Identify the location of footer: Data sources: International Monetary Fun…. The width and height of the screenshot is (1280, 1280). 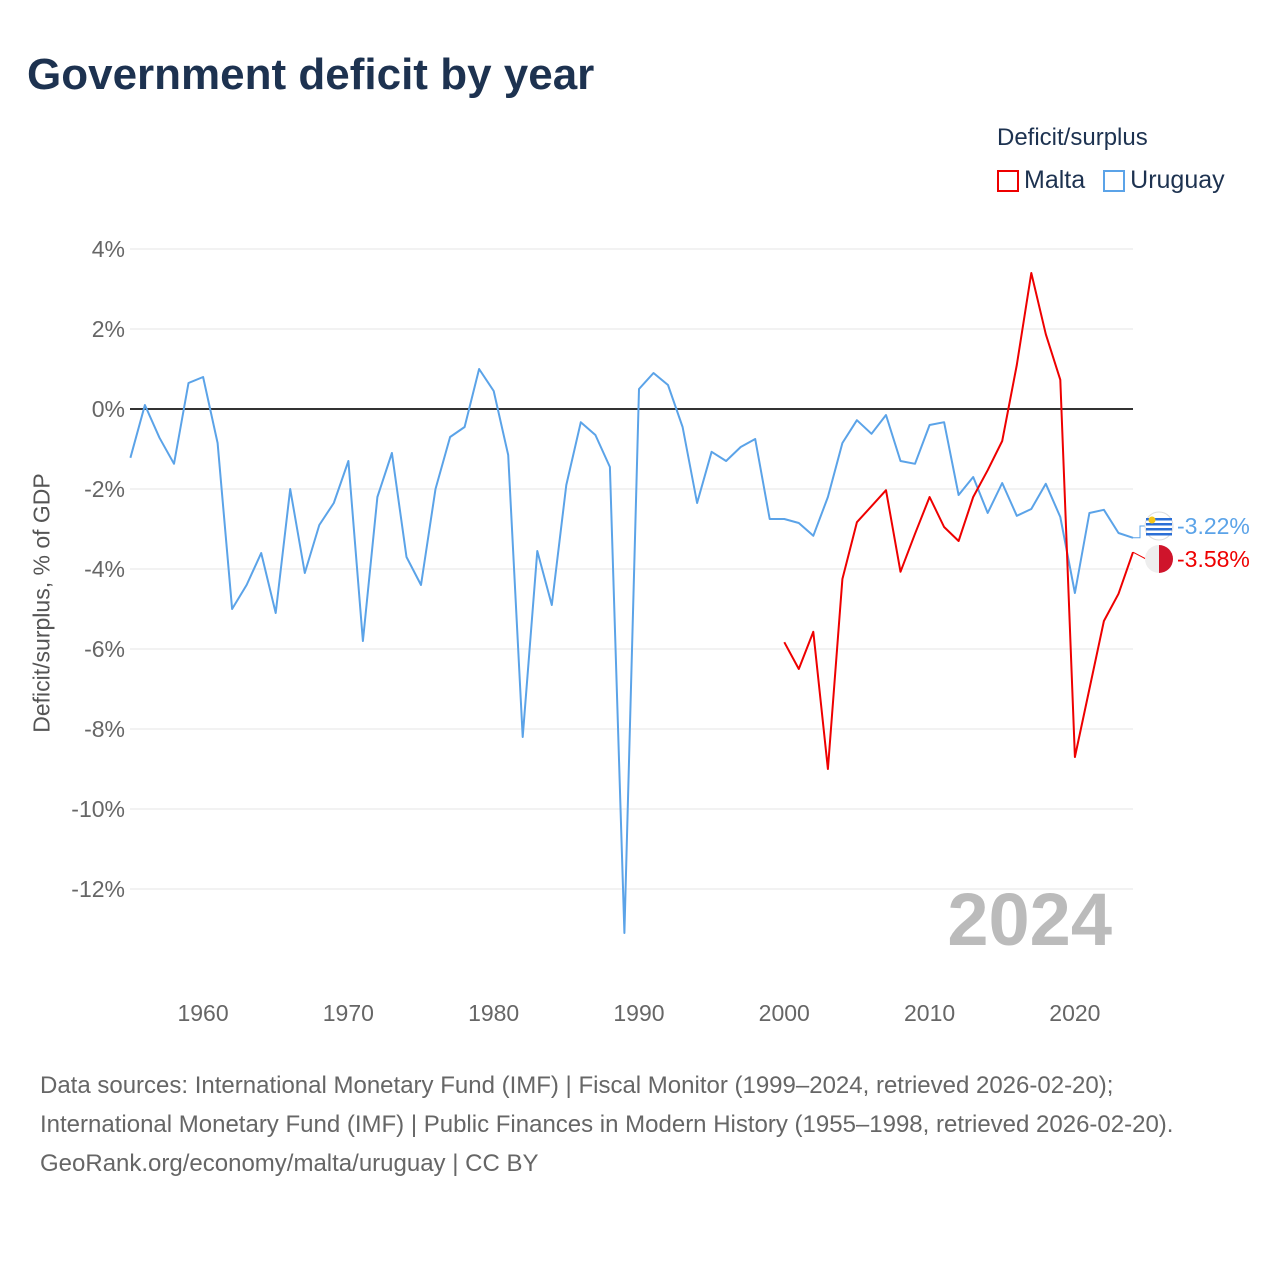
(640, 1124).